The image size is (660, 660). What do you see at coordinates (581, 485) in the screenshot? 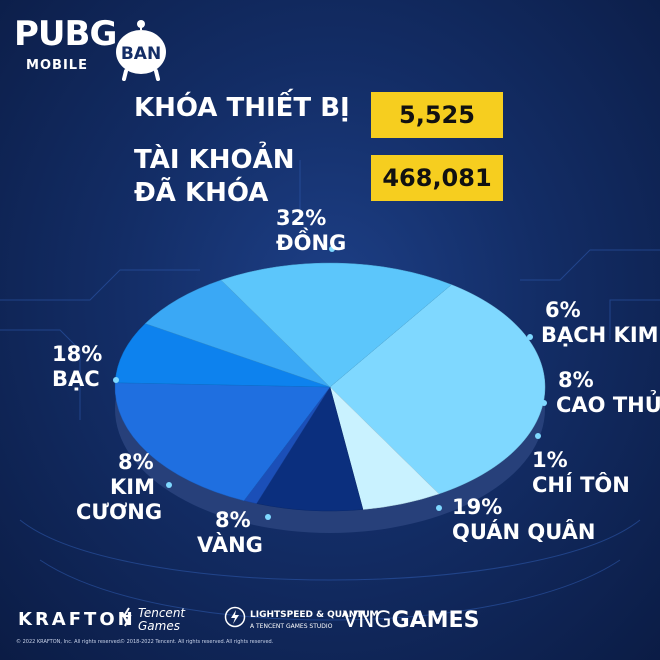
I see `slice-name: CHÍ TÔN` at bounding box center [581, 485].